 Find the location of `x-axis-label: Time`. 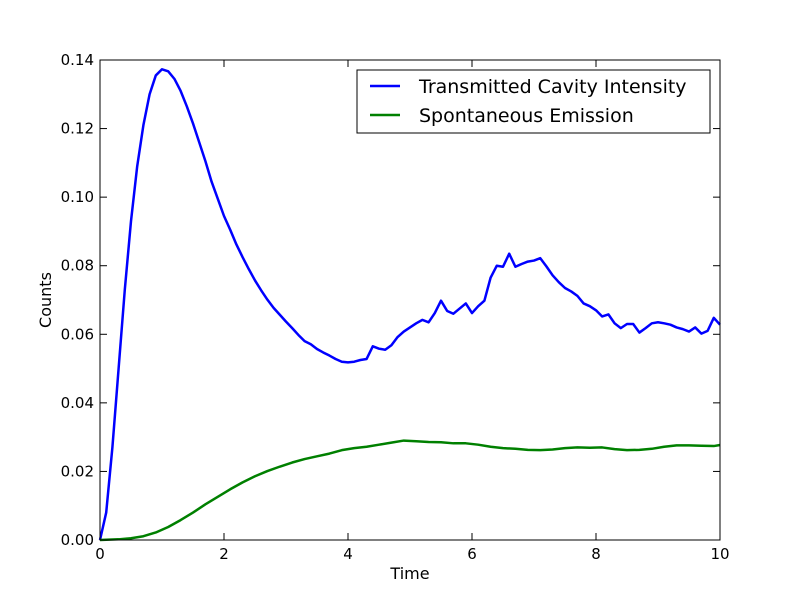

x-axis-label: Time is located at coordinates (409, 573).